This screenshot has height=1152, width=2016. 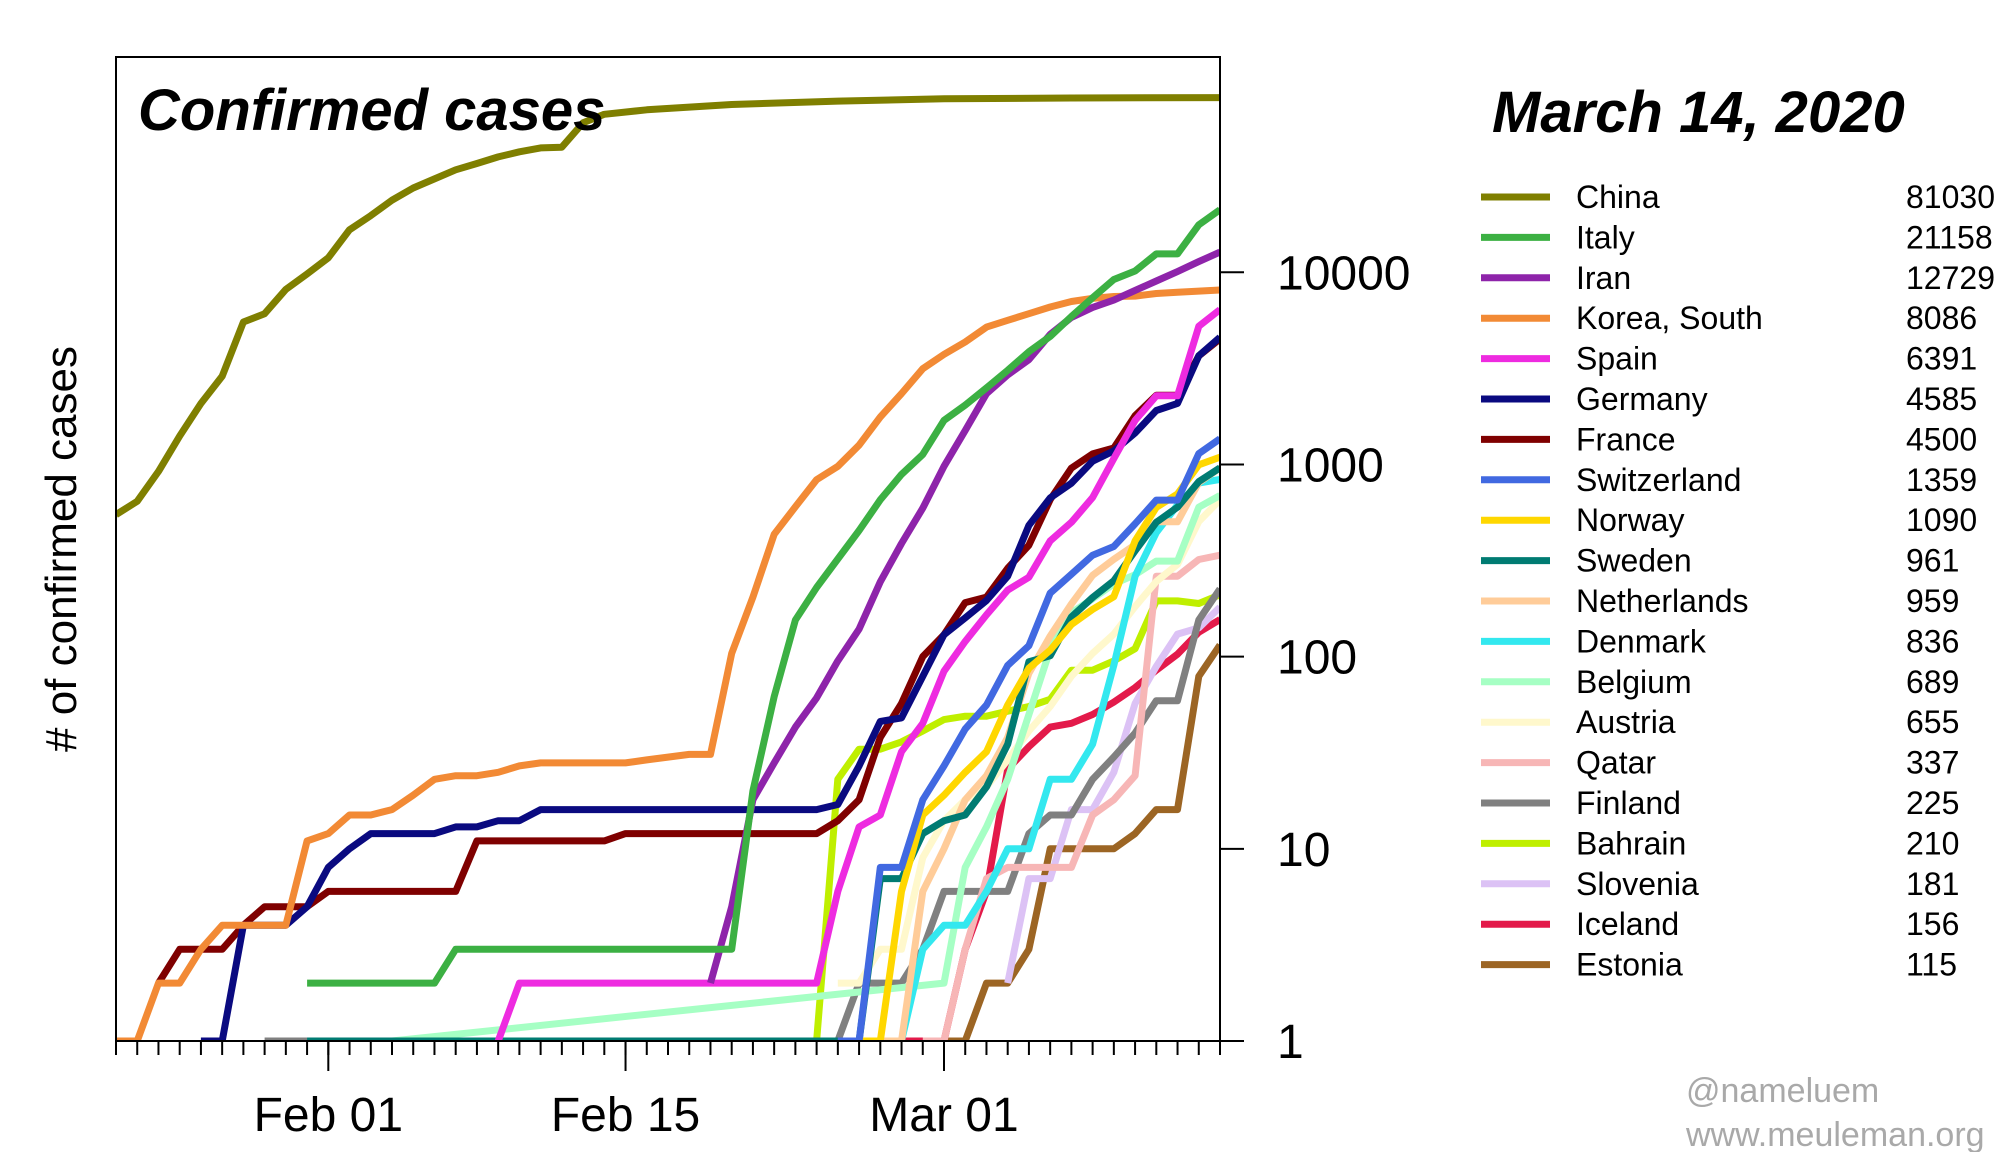 What do you see at coordinates (1932, 561) in the screenshot?
I see `legend-value-sweden: 961` at bounding box center [1932, 561].